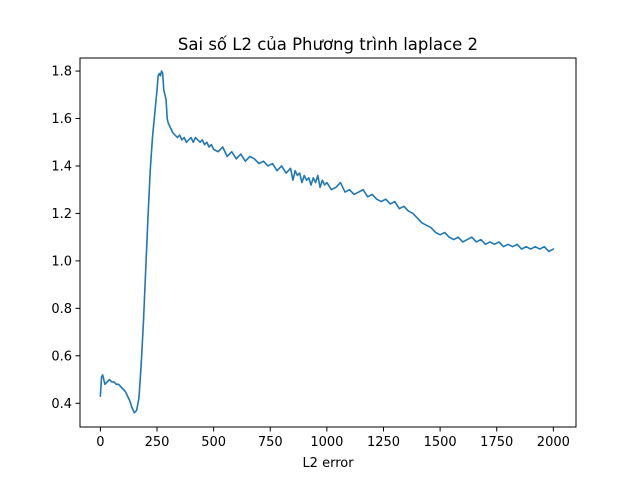  Describe the element at coordinates (61, 72) in the screenshot. I see `y-tick-label: 1.8` at that location.